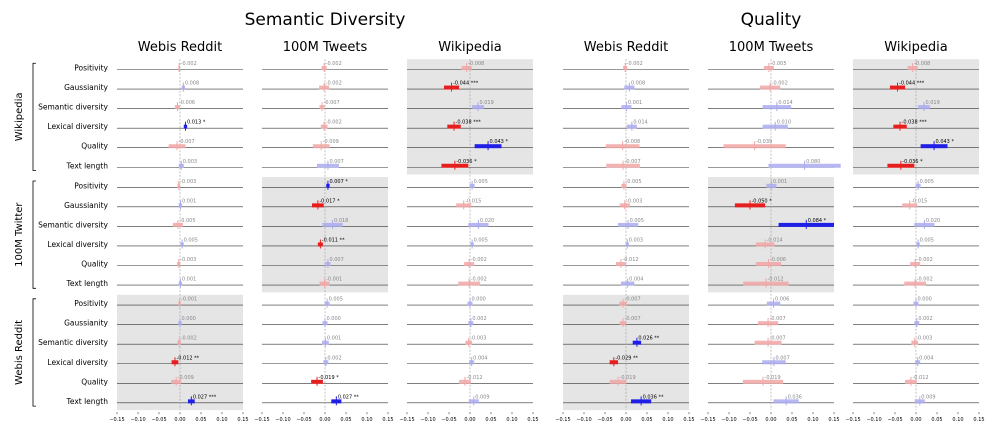  Describe the element at coordinates (873, 420) in the screenshot. I see `x-tick-label: −0.10` at that location.